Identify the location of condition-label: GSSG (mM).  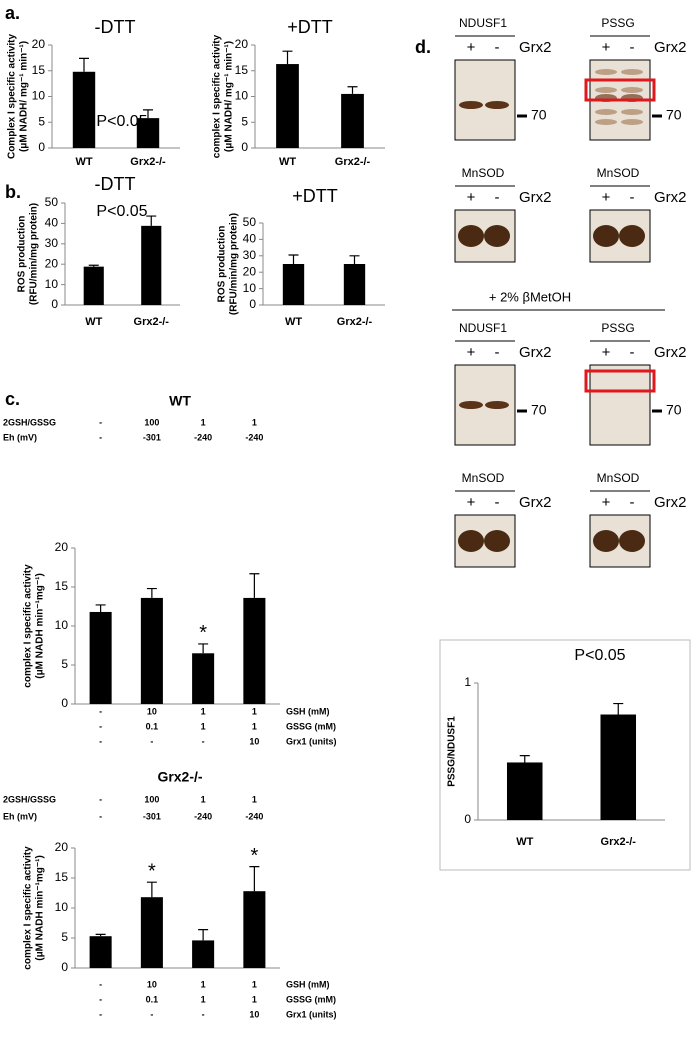
(311, 726).